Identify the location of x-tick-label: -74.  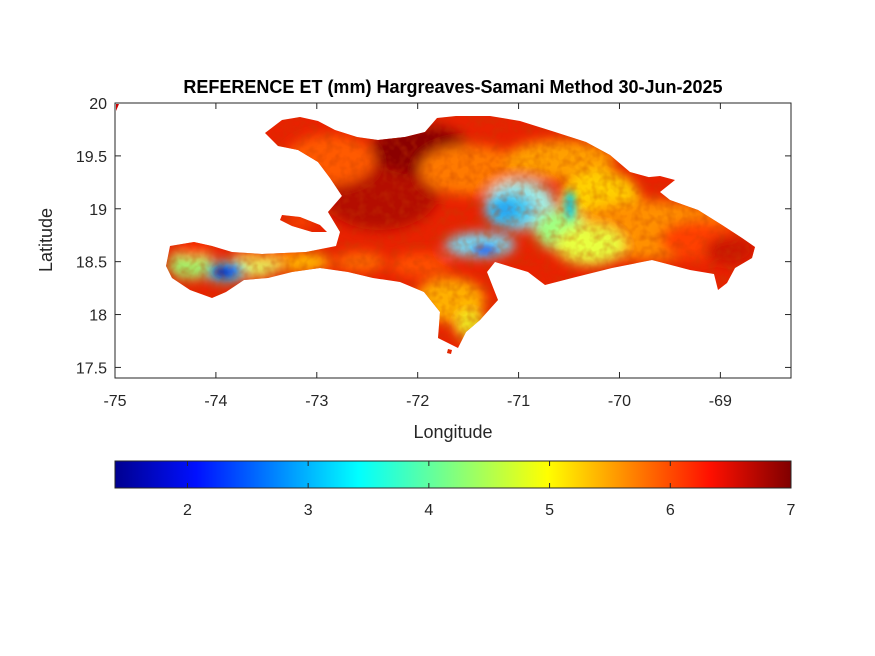
(215, 401).